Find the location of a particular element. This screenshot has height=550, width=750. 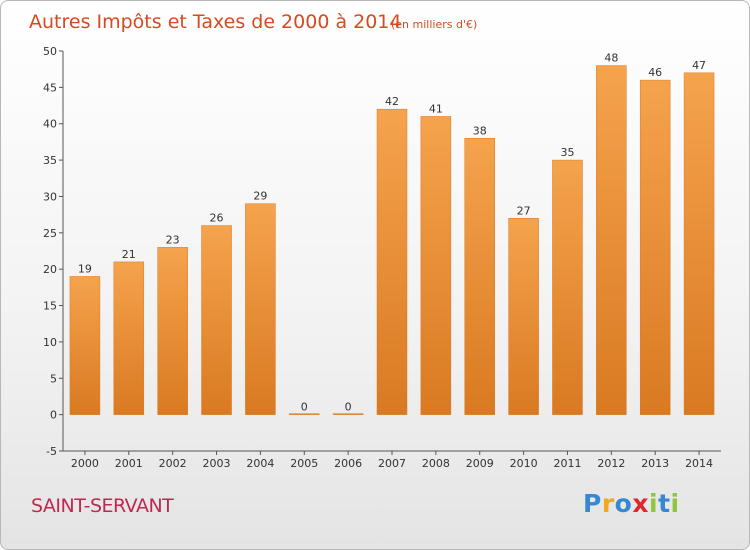

value-label-2014: 47 is located at coordinates (699, 65).